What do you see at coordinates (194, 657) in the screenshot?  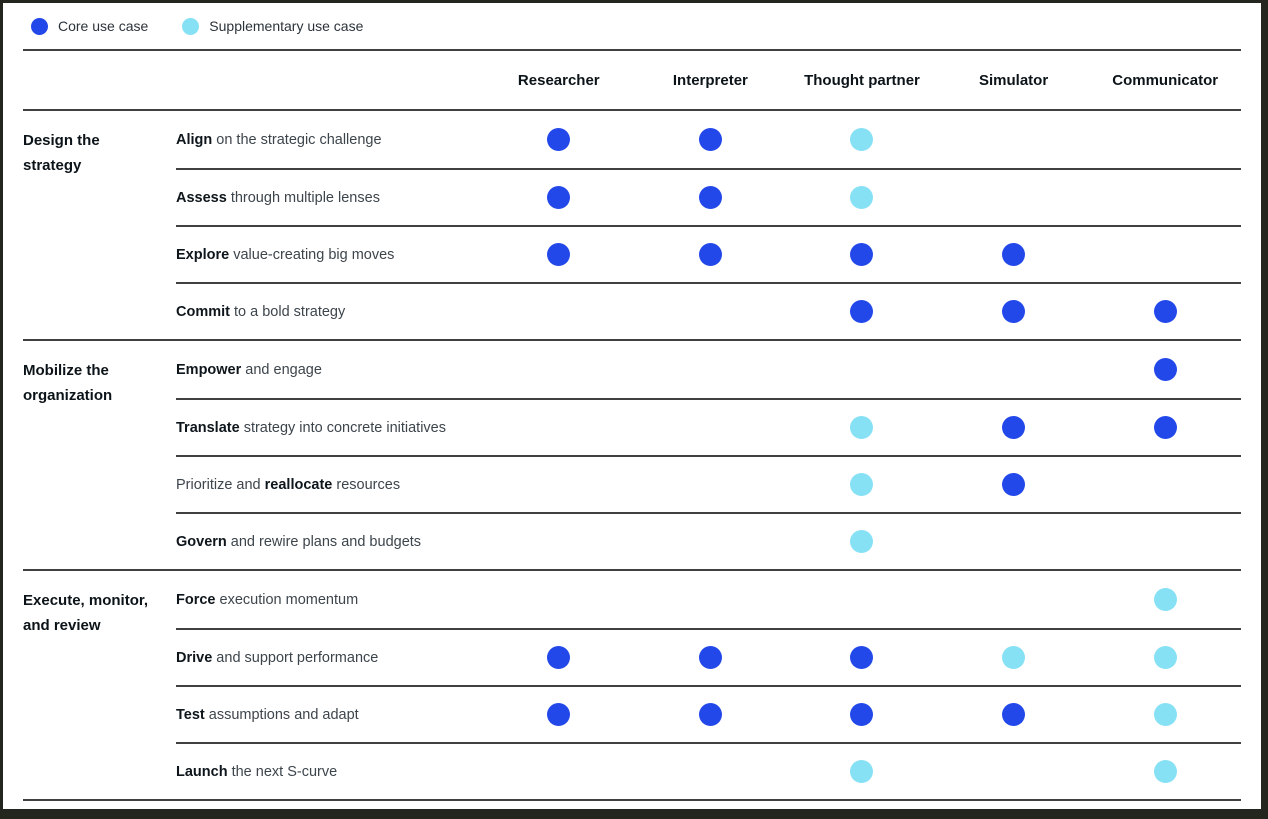 I see `row-label-keyword: Drive` at bounding box center [194, 657].